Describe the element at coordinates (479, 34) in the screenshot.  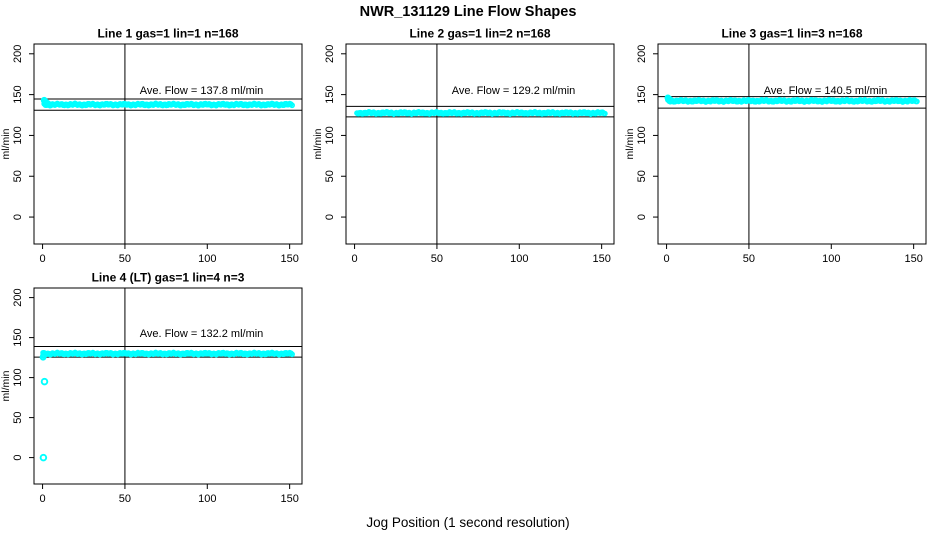
I see `panel-title: Line 2 gas=1 lin=2 n=168` at that location.